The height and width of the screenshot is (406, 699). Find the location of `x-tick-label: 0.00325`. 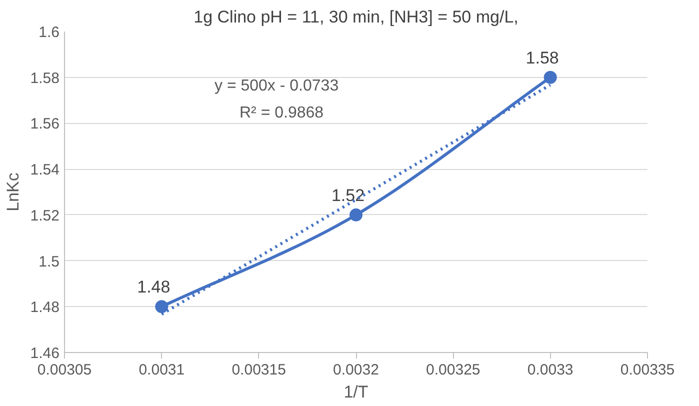

x-tick-label: 0.00325 is located at coordinates (453, 370).